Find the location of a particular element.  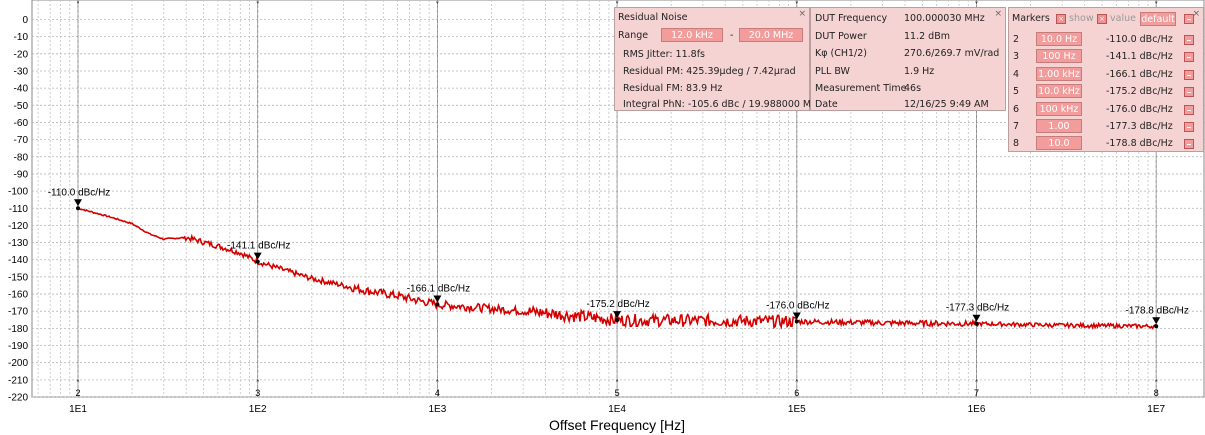

x-tick-label: 1E1 is located at coordinates (78, 409).